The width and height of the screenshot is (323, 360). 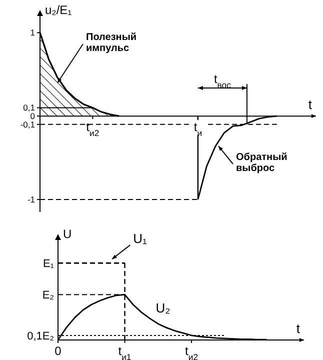 I want to click on y-axis-title: u₂/E₁, so click(x=58, y=10).